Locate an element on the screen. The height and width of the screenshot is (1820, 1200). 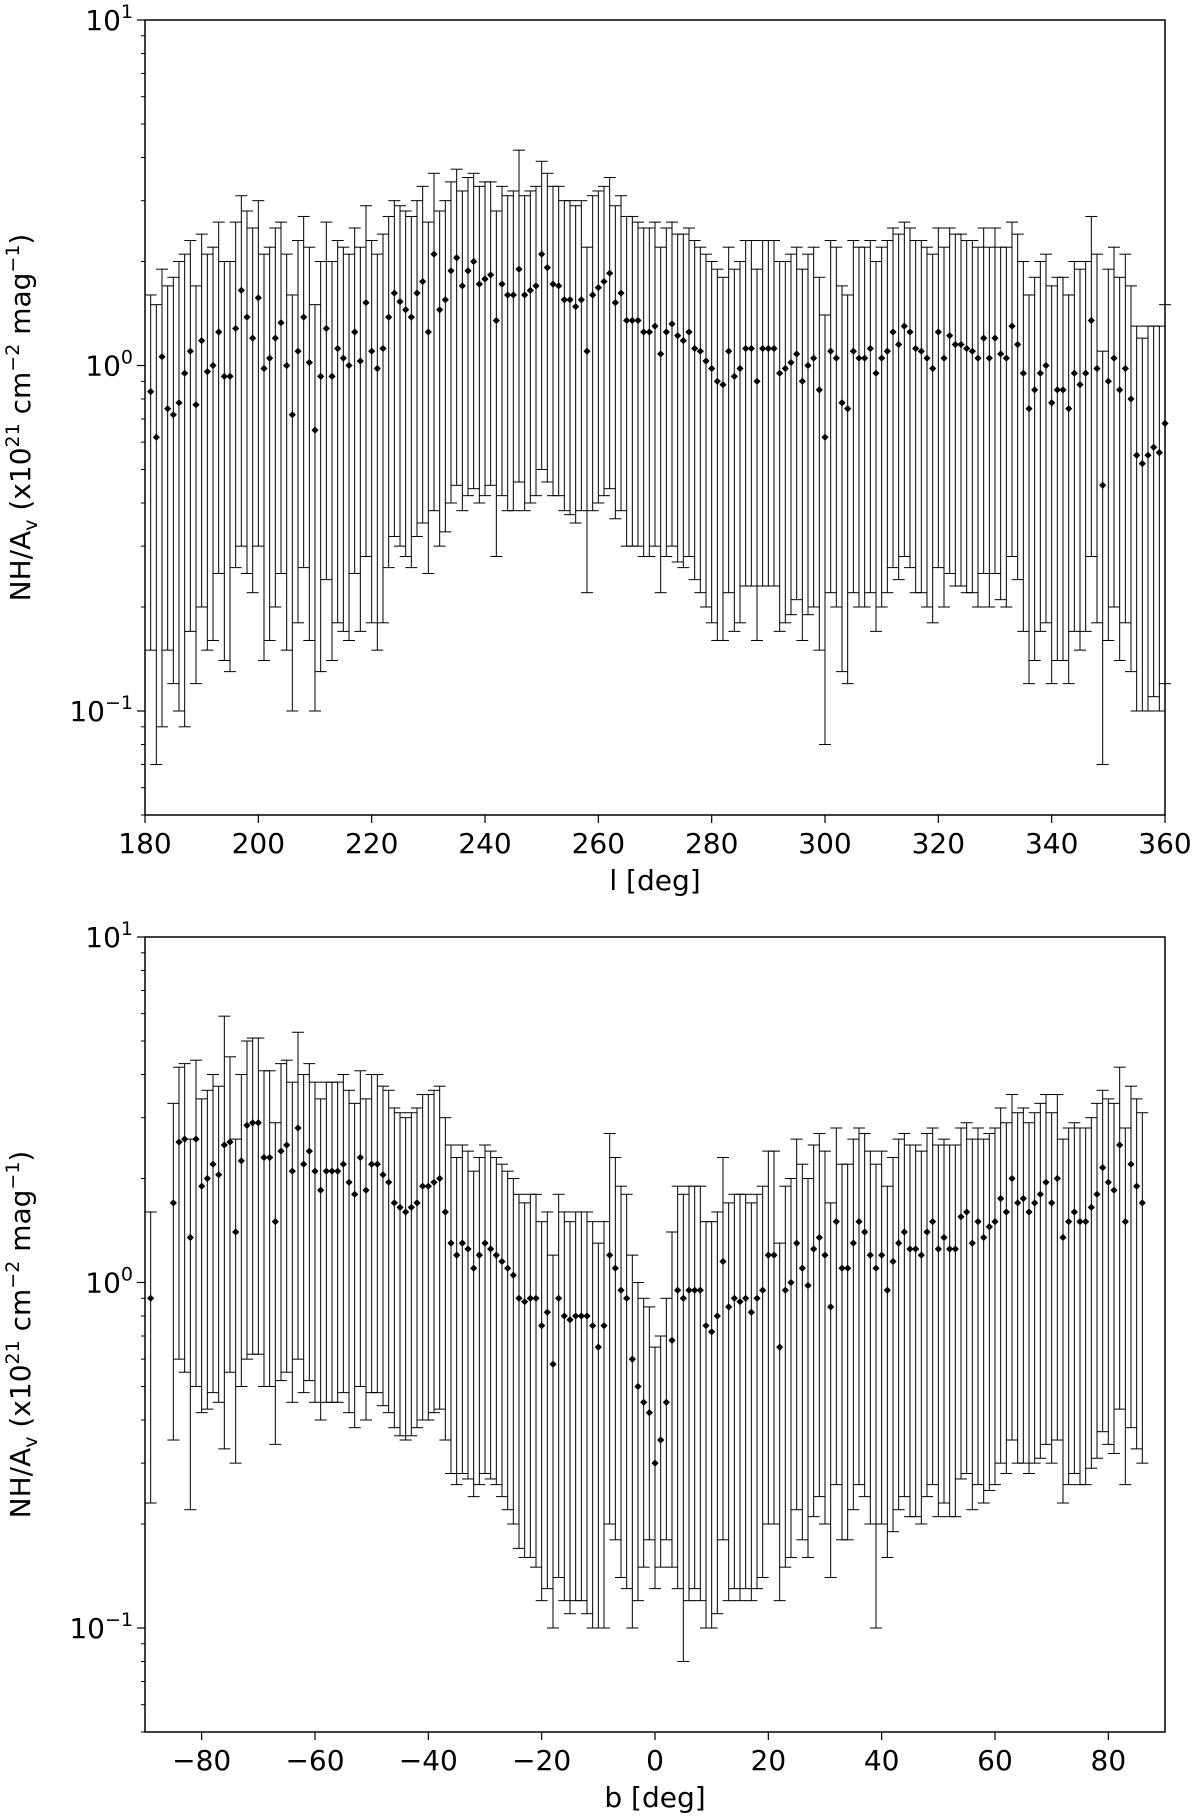
x-tick-label: −80 is located at coordinates (201, 1760).